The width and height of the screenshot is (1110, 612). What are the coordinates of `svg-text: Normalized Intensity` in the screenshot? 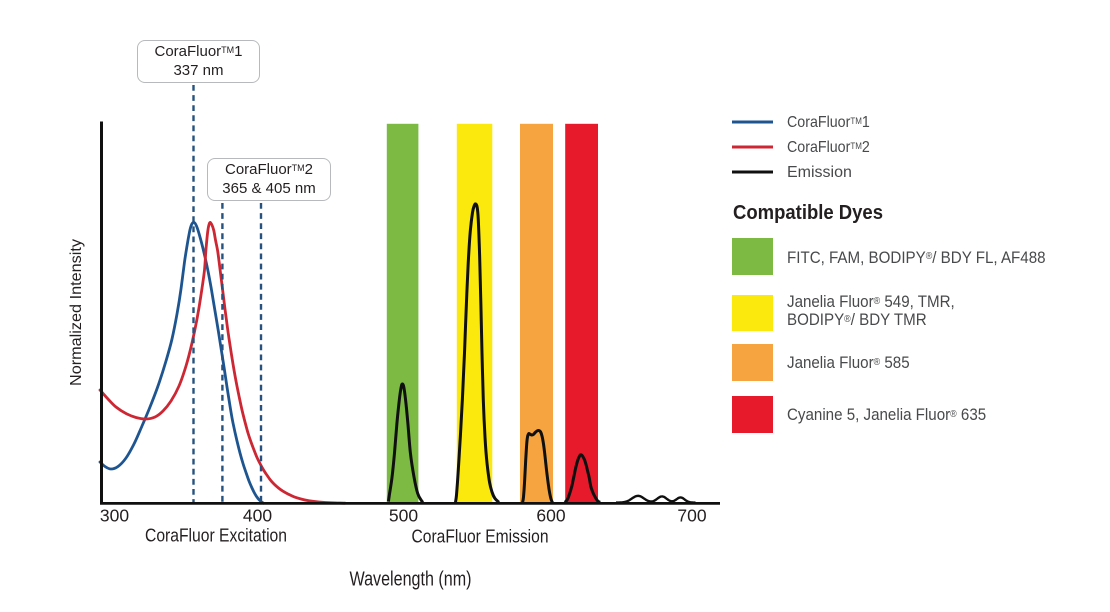 It's located at (76, 312).